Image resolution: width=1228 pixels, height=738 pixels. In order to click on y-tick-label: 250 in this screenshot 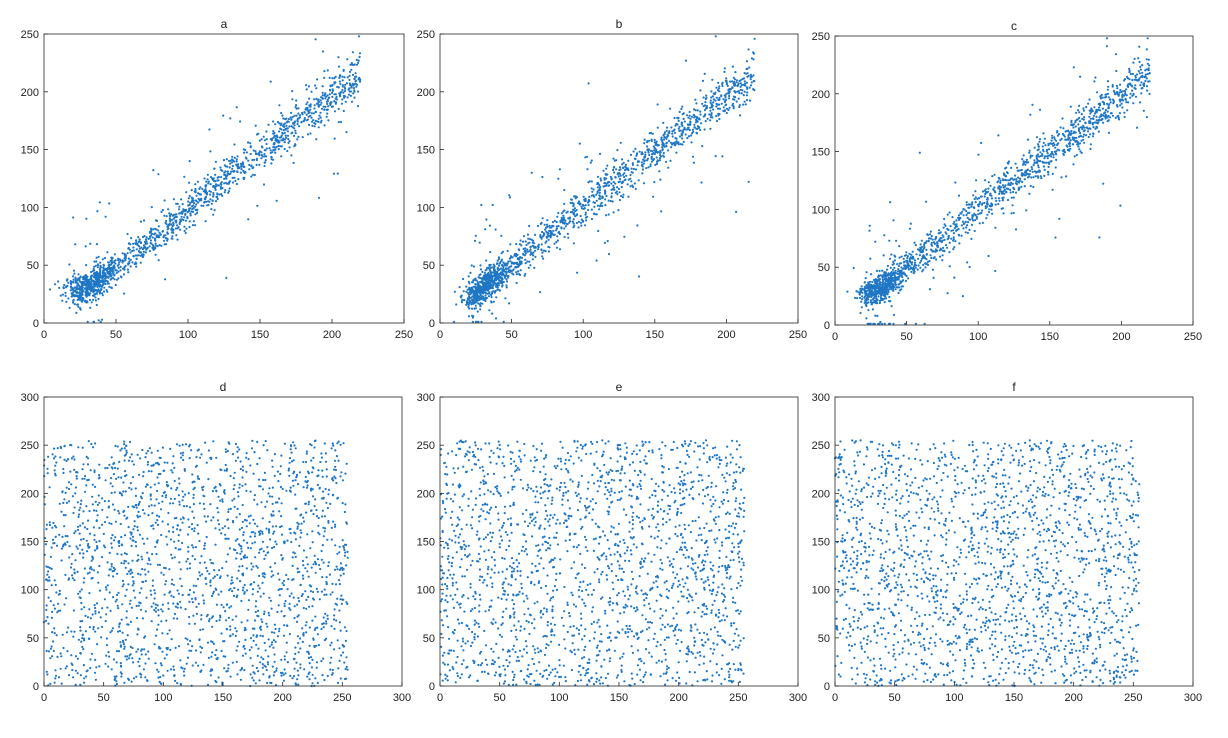, I will do `click(426, 35)`.